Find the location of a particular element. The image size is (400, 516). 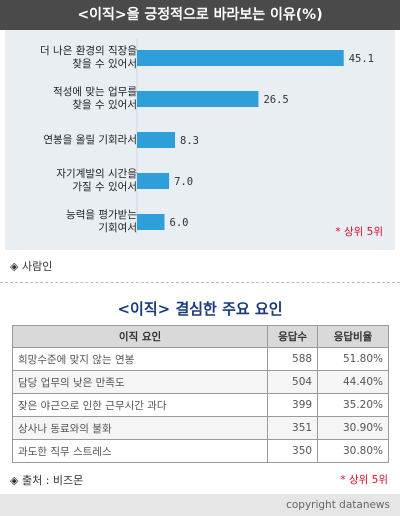

factor-cell: 과도한 직무 스트레스 is located at coordinates (140, 451).